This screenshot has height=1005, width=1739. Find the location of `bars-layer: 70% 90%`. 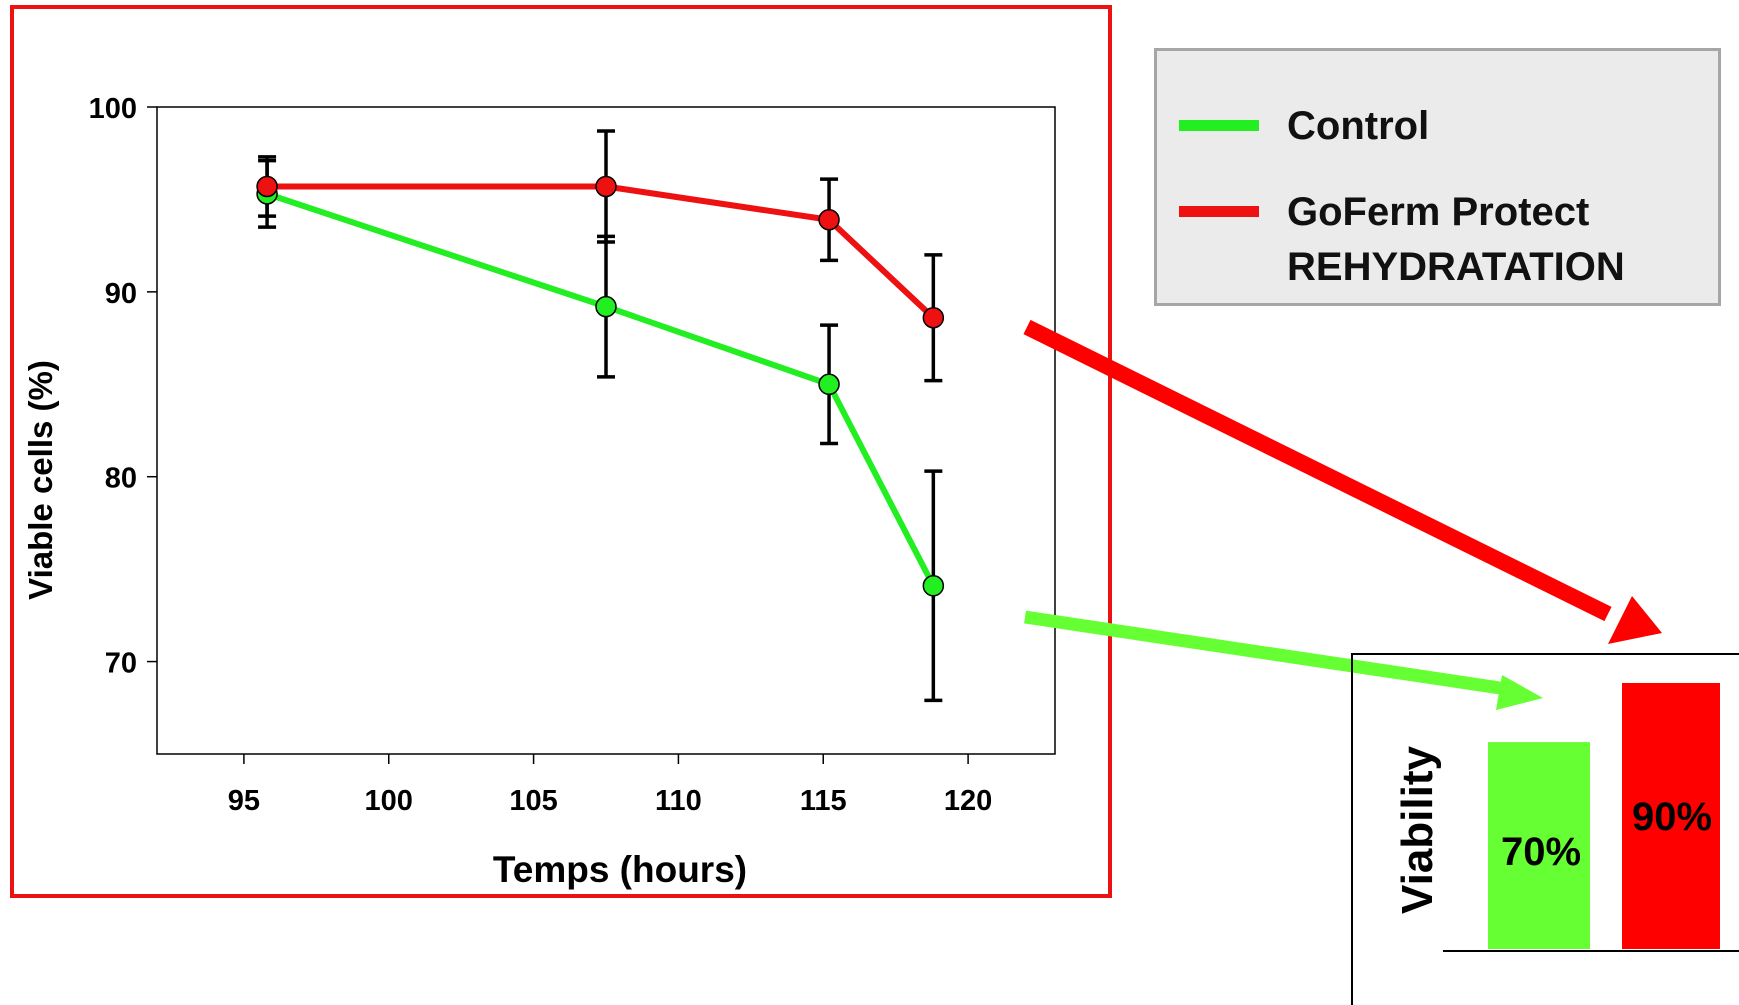

bars-layer: 70% 90% is located at coordinates (1604, 816).